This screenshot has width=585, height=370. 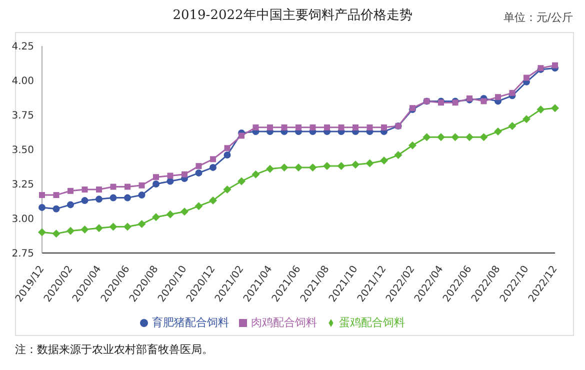 What do you see at coordinates (23, 116) in the screenshot?
I see `y-tick-label: 3.75` at bounding box center [23, 116].